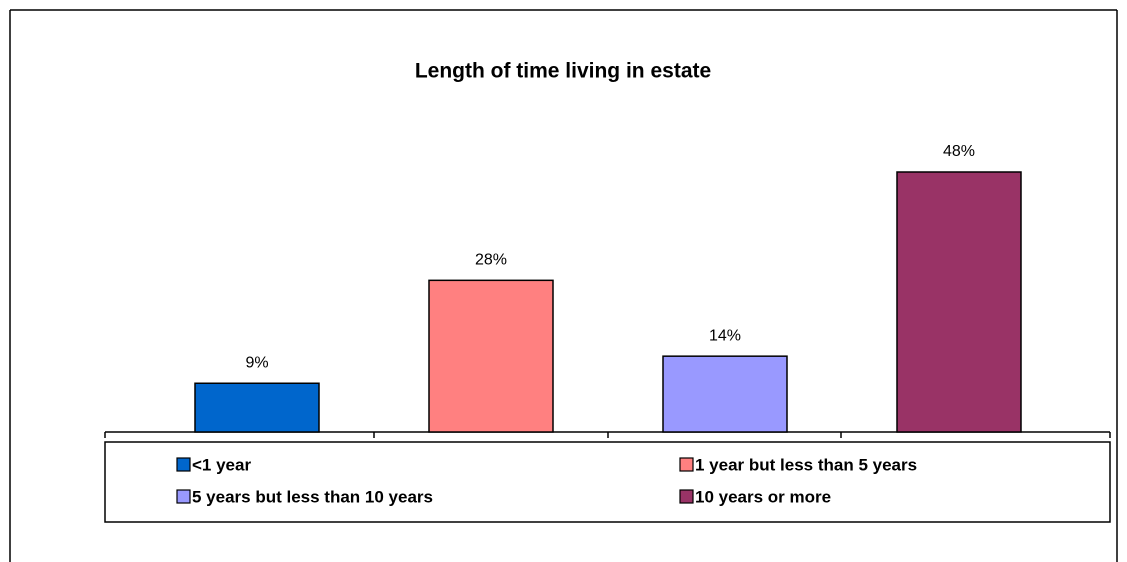 Image resolution: width=1127 pixels, height=562 pixels. What do you see at coordinates (763, 496) in the screenshot?
I see `legend-label: 10 years or more` at bounding box center [763, 496].